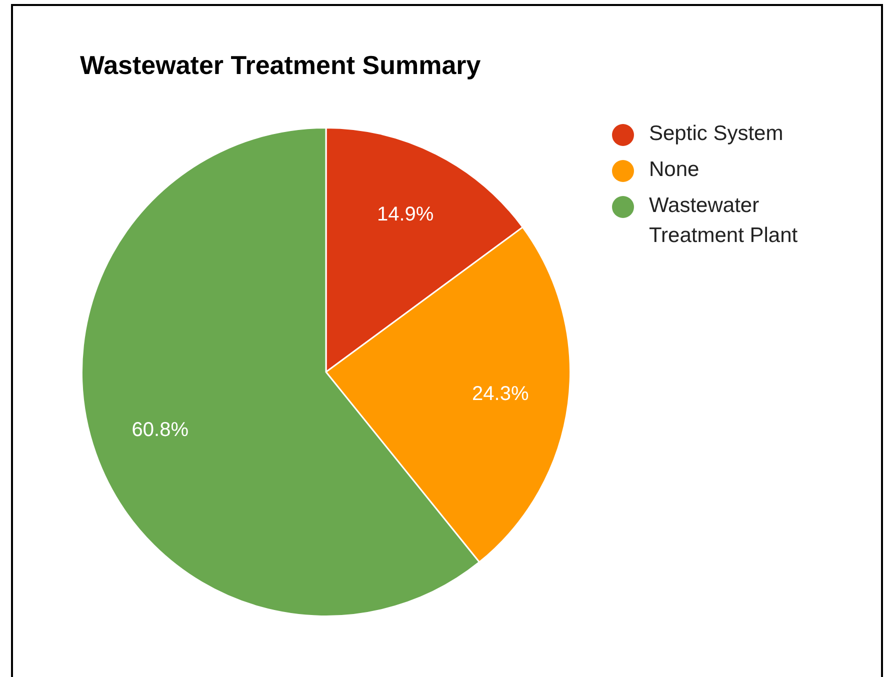  I want to click on legend-label: Septic System, so click(716, 134).